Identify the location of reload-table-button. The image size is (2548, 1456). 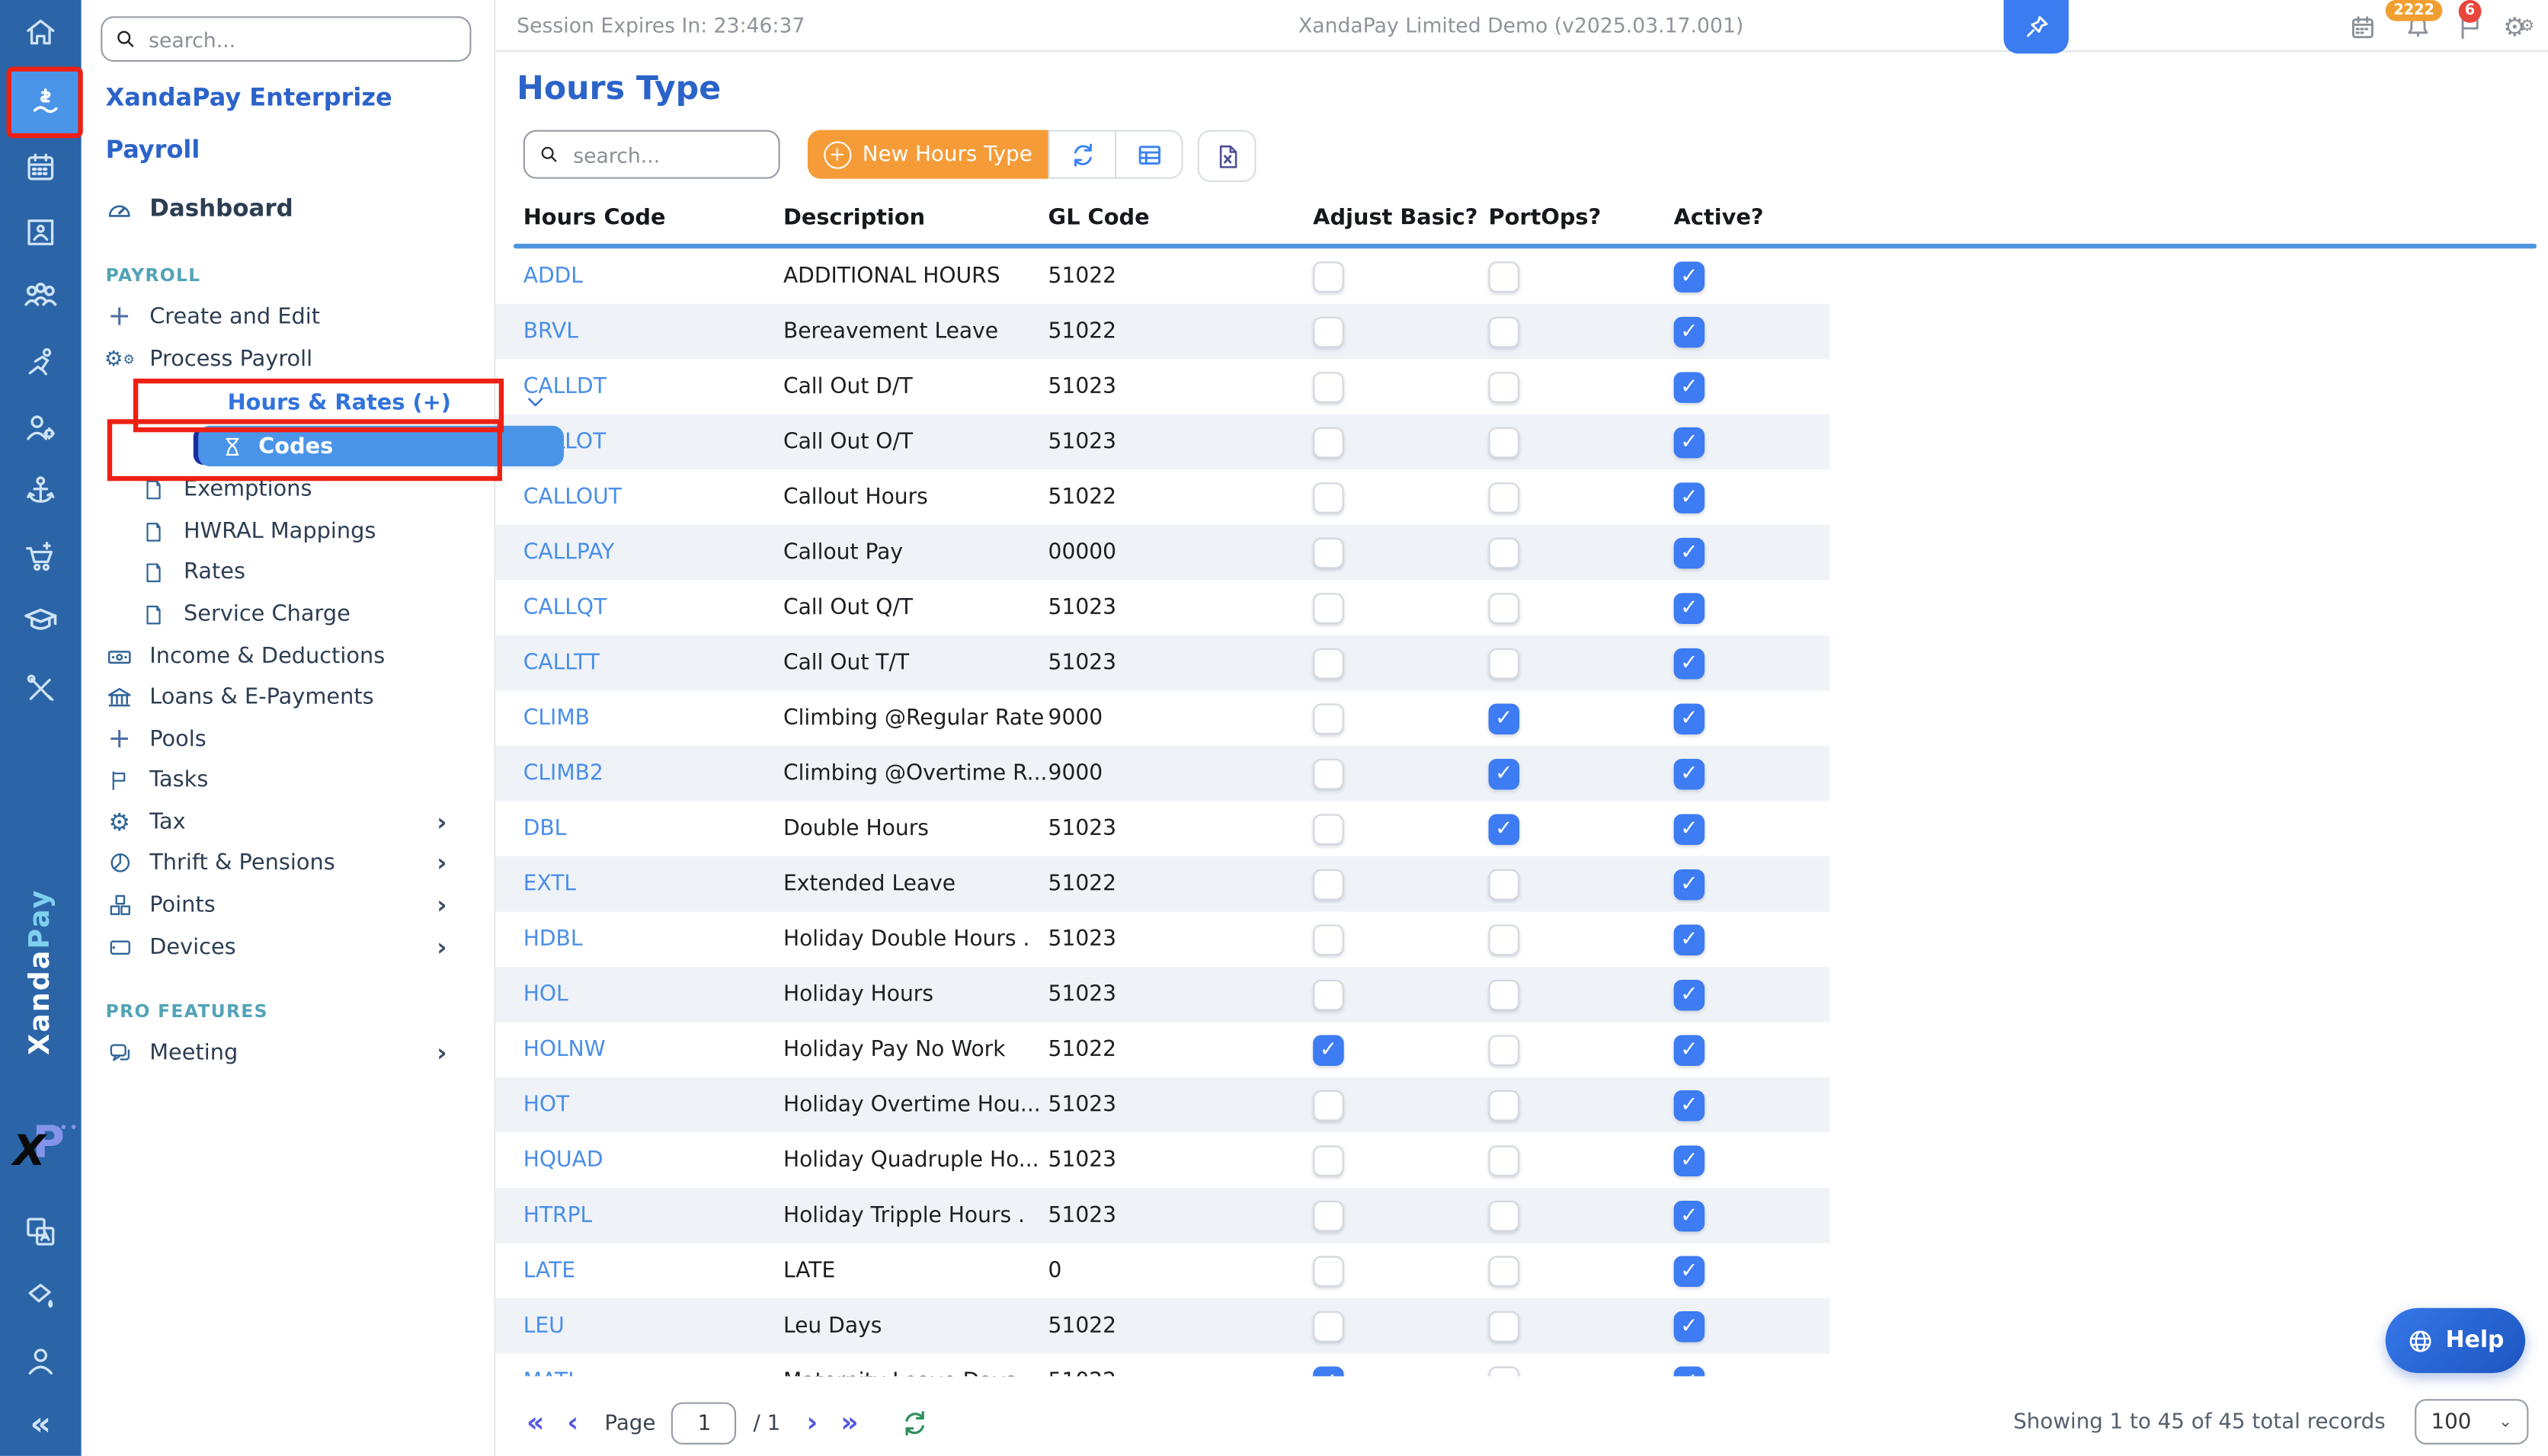
(915, 1423).